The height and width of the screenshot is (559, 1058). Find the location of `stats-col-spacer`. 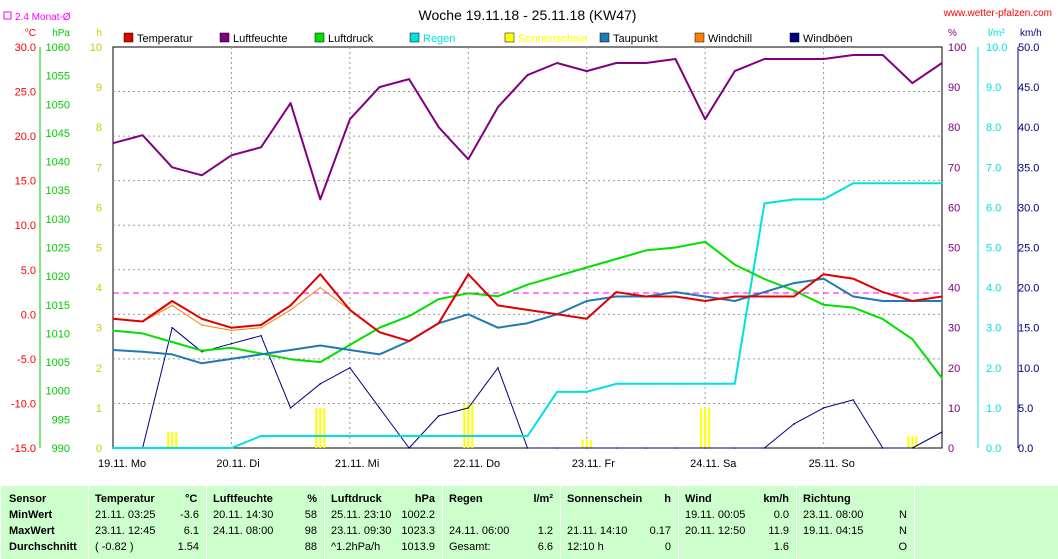

stats-col-spacer is located at coordinates (986, 522).